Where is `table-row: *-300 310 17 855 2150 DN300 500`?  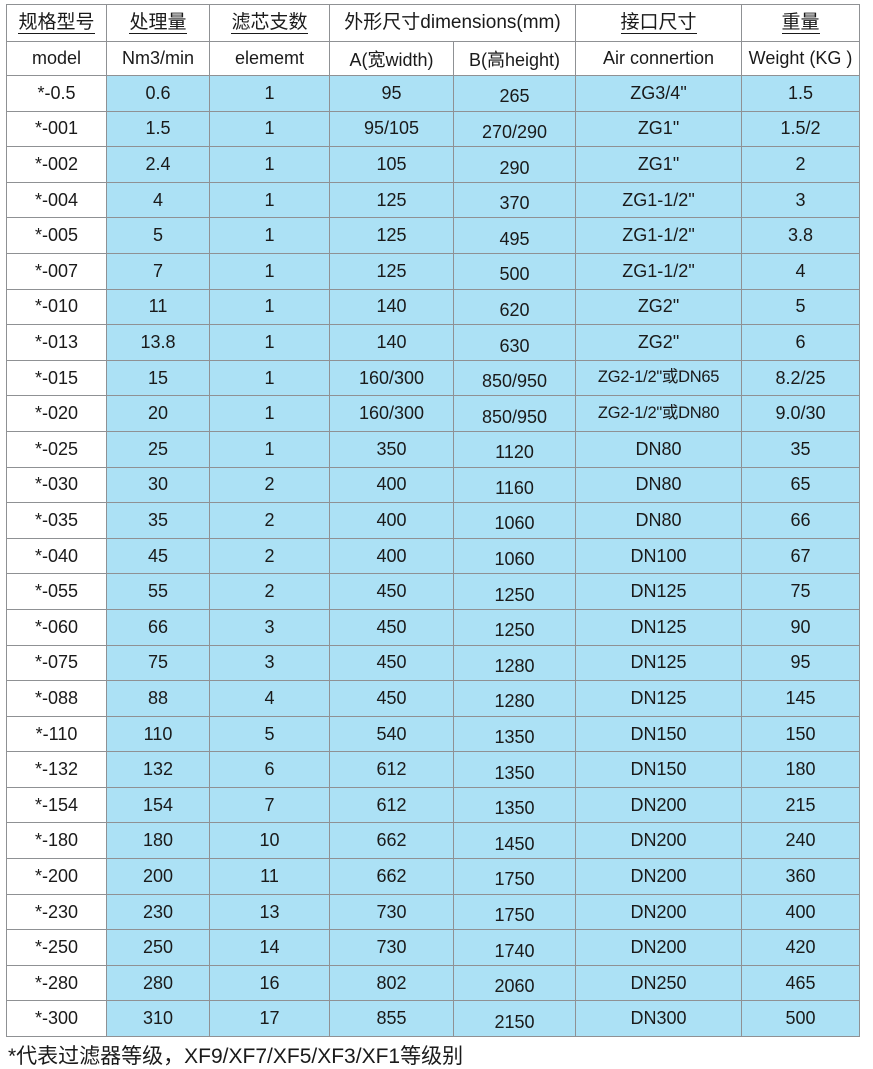 table-row: *-300 310 17 855 2150 DN300 500 is located at coordinates (433, 1019).